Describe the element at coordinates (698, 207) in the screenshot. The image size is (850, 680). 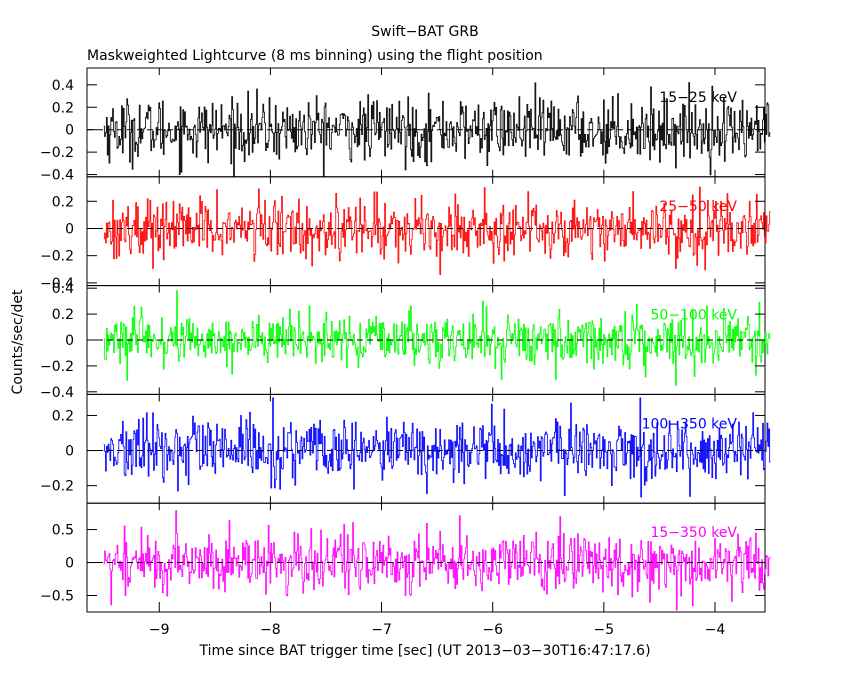
I see `band-label: 25−50 keV` at that location.